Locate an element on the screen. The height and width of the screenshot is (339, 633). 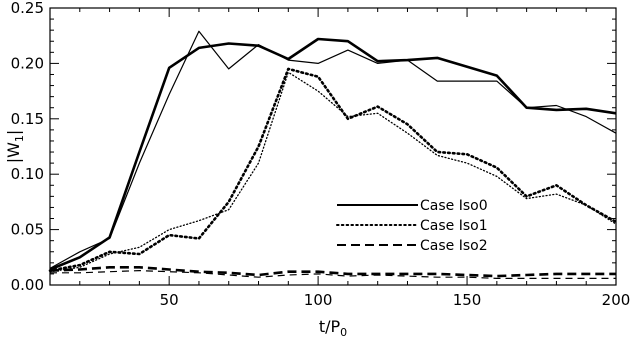
x-tick-label: 100 is located at coordinates (318, 300).